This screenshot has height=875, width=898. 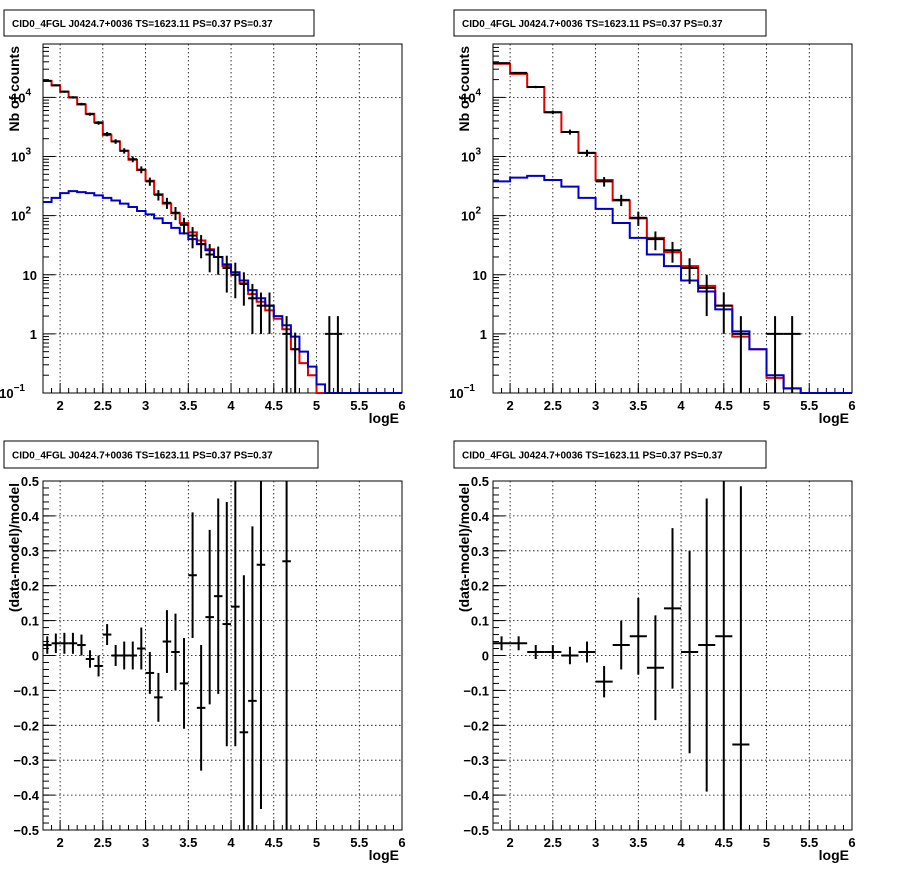 What do you see at coordinates (222, 292) in the screenshot?
I see `model_background-histogram` at bounding box center [222, 292].